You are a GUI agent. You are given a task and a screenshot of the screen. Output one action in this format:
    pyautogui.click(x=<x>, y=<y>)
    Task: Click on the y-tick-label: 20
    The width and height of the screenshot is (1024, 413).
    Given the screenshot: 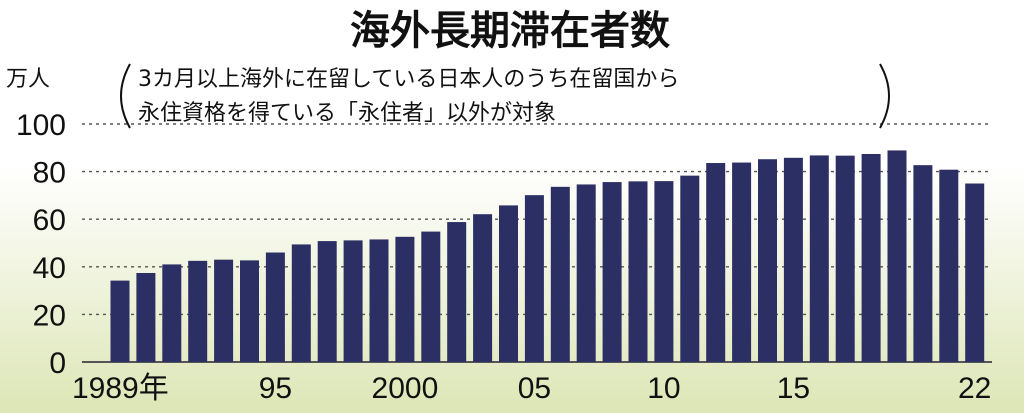 What is the action you would take?
    pyautogui.click(x=49, y=315)
    